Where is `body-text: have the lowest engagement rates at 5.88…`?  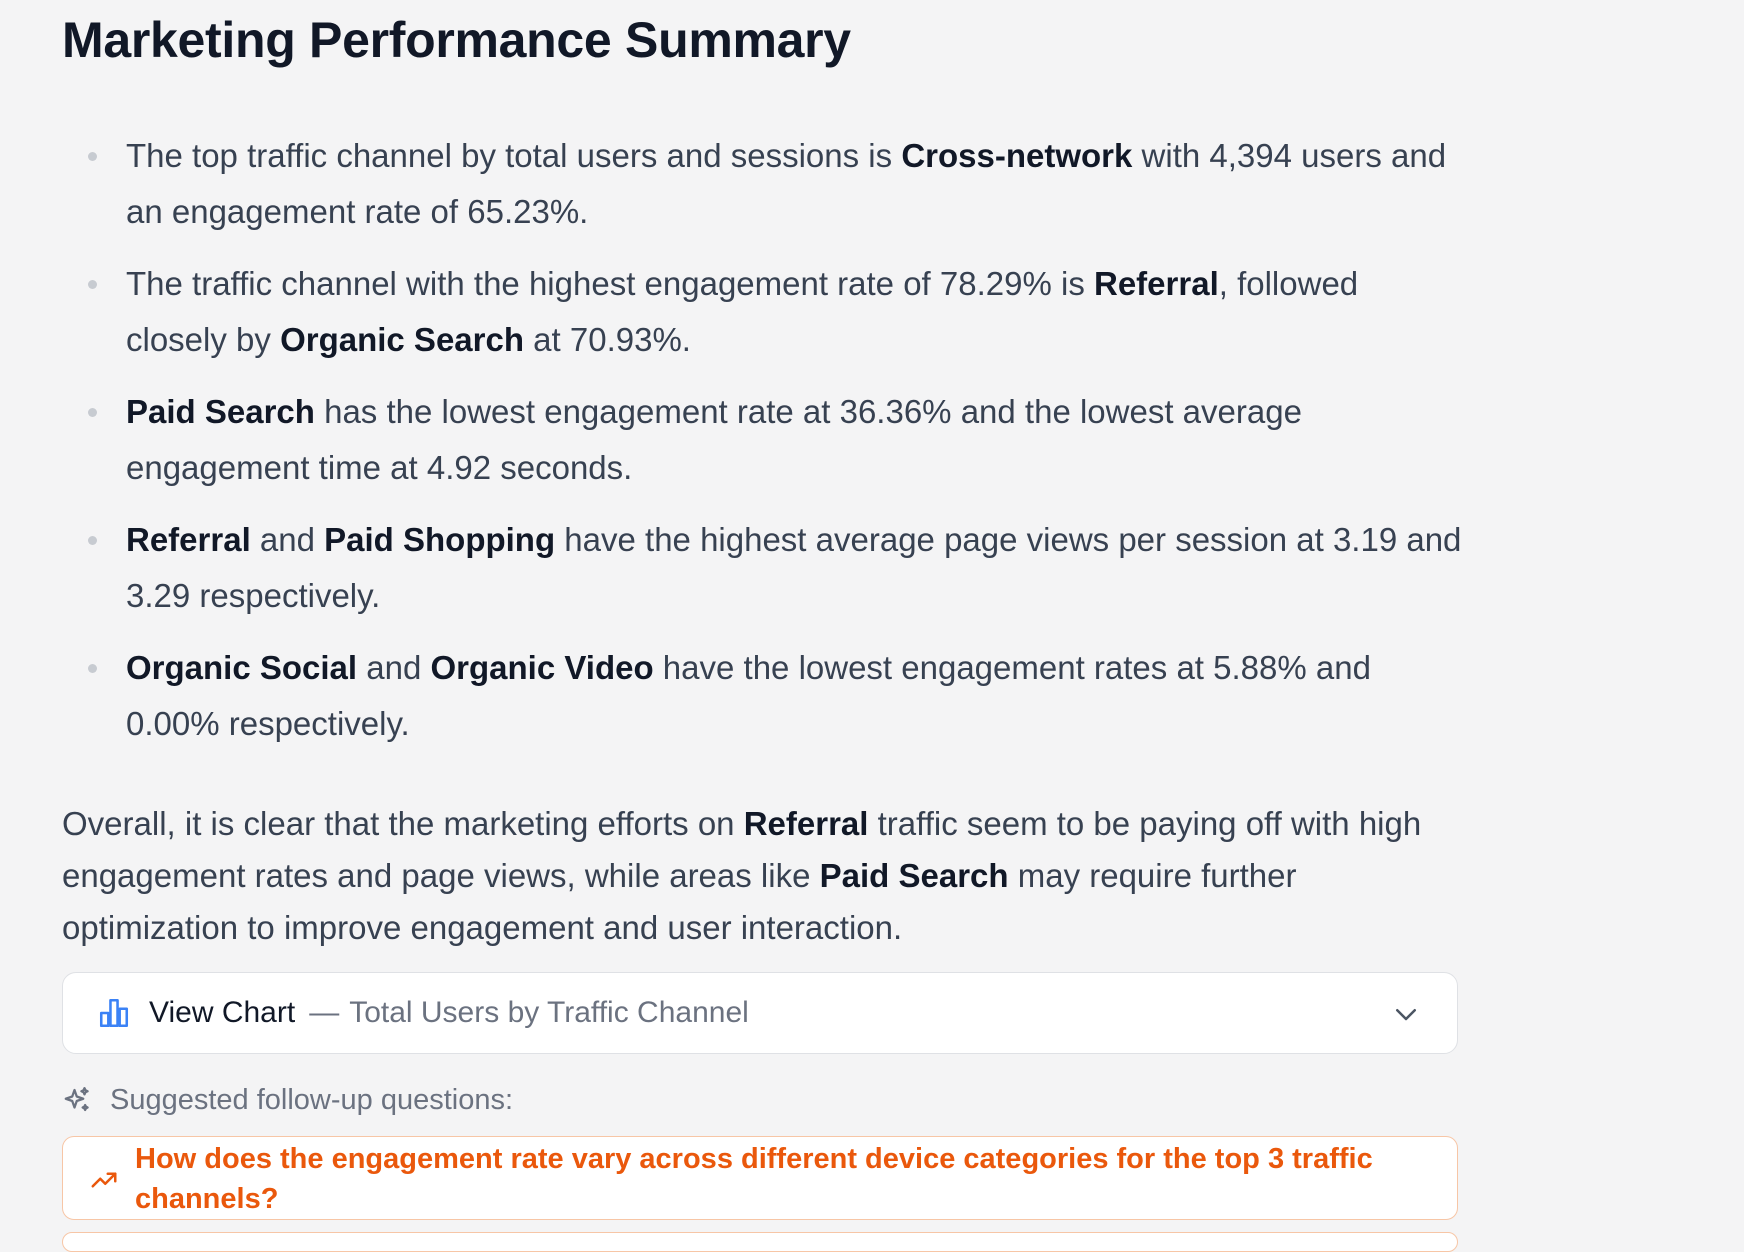 body-text: have the lowest engagement rates at 5.88… is located at coordinates (748, 695).